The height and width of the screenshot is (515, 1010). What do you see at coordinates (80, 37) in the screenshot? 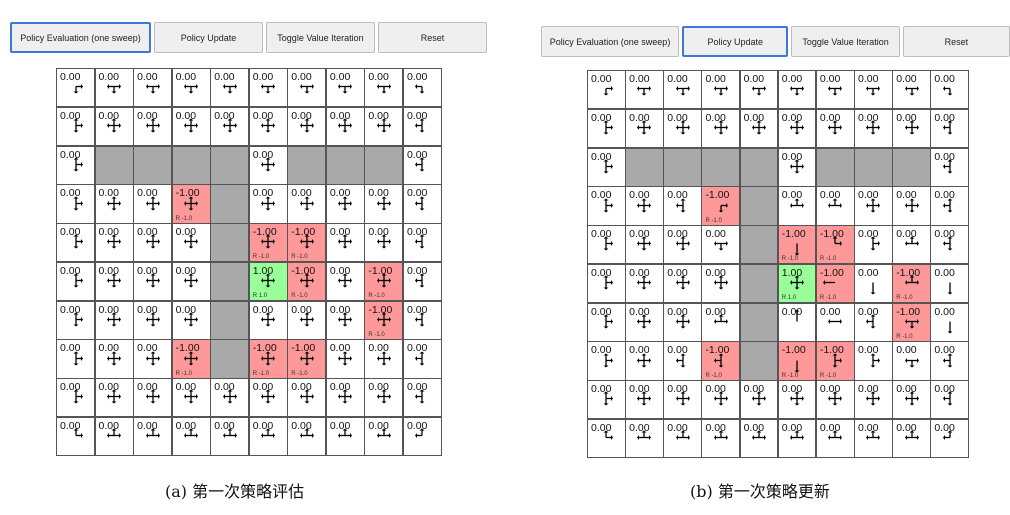
I see `policy-evaluation-button: Policy Evaluation (one sweep)` at bounding box center [80, 37].